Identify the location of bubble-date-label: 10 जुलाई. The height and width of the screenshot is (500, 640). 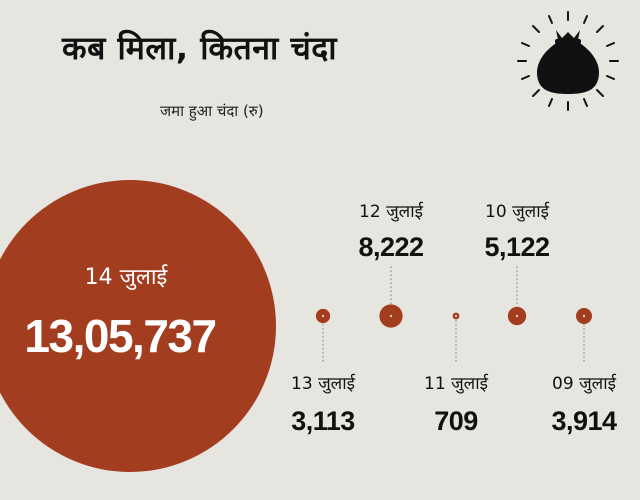
(517, 211).